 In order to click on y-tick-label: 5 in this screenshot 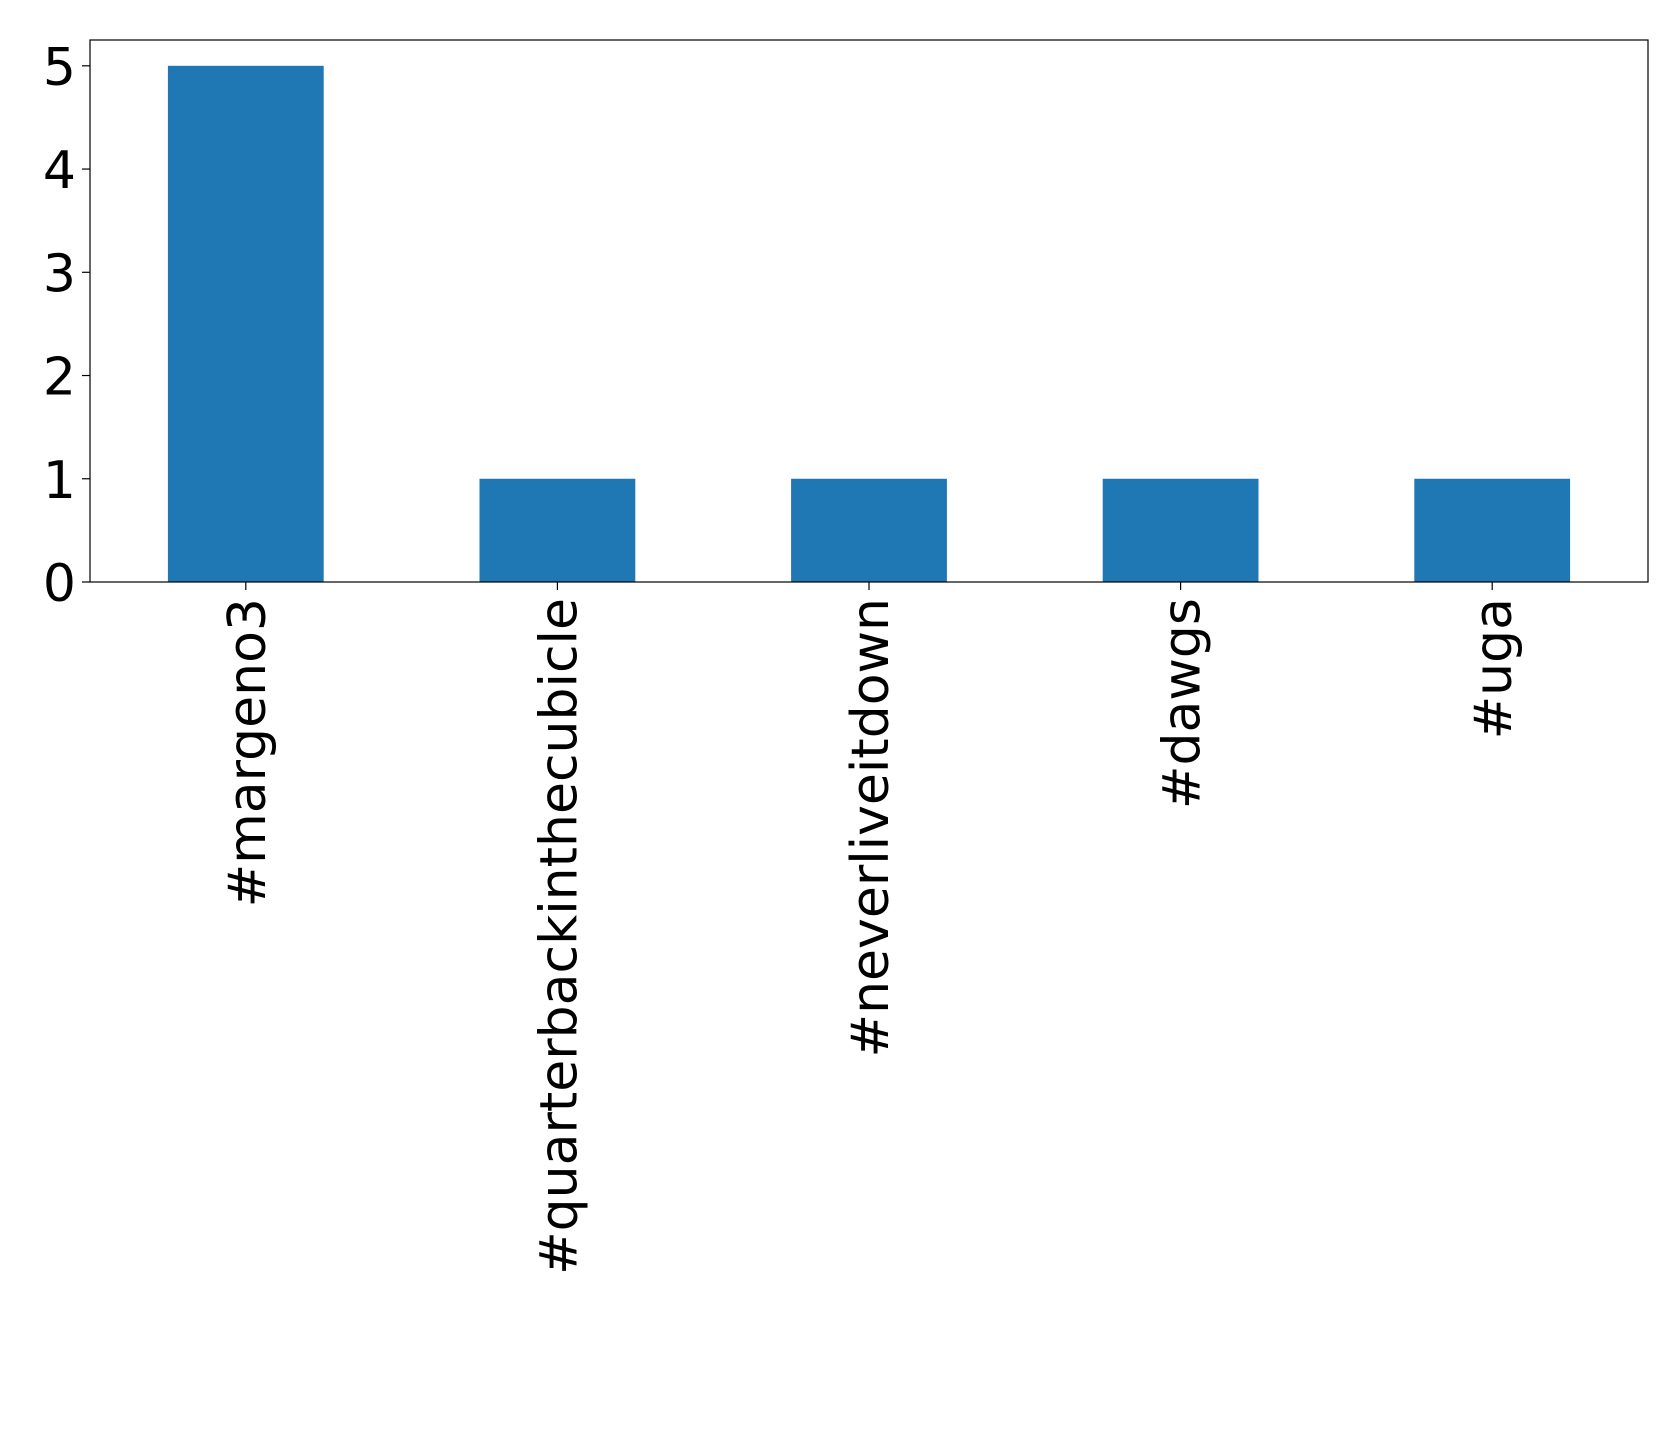, I will do `click(59, 68)`.